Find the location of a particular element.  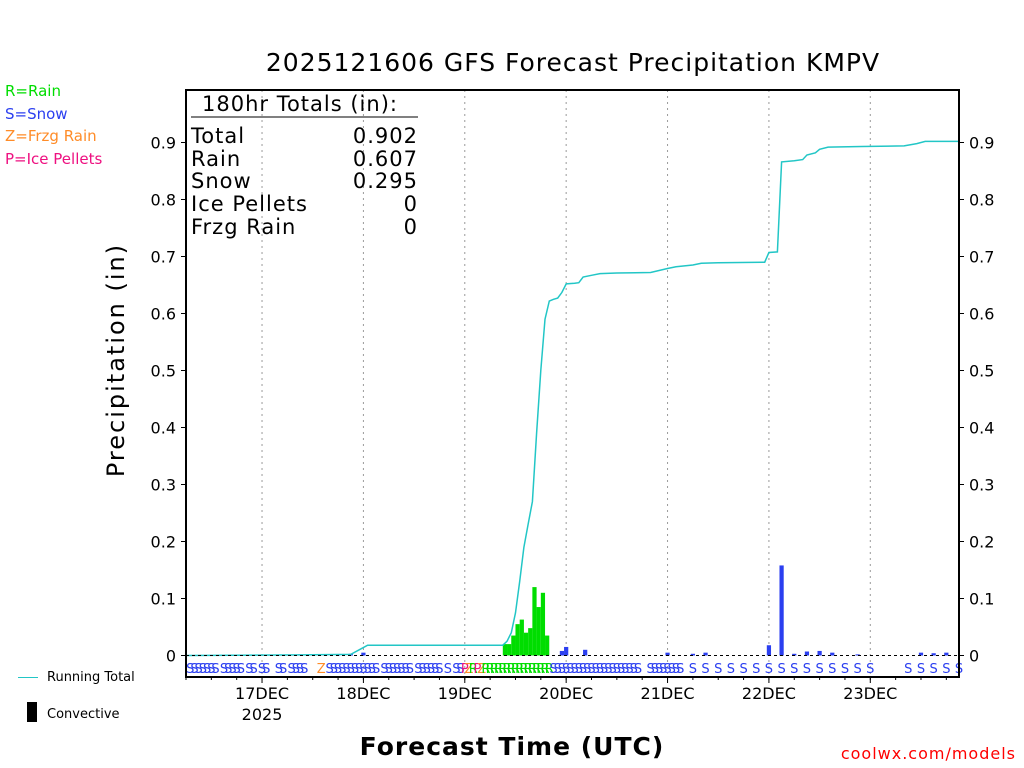

running-total-legend-label: Running Total is located at coordinates (91, 677).